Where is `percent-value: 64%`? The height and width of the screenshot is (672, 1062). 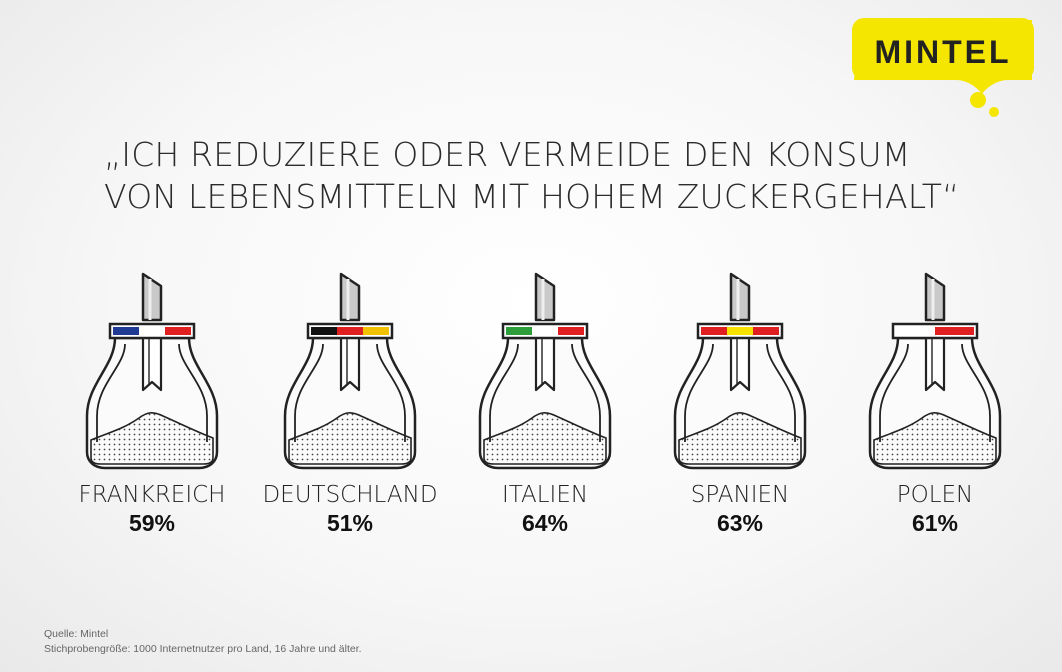 percent-value: 64% is located at coordinates (545, 523).